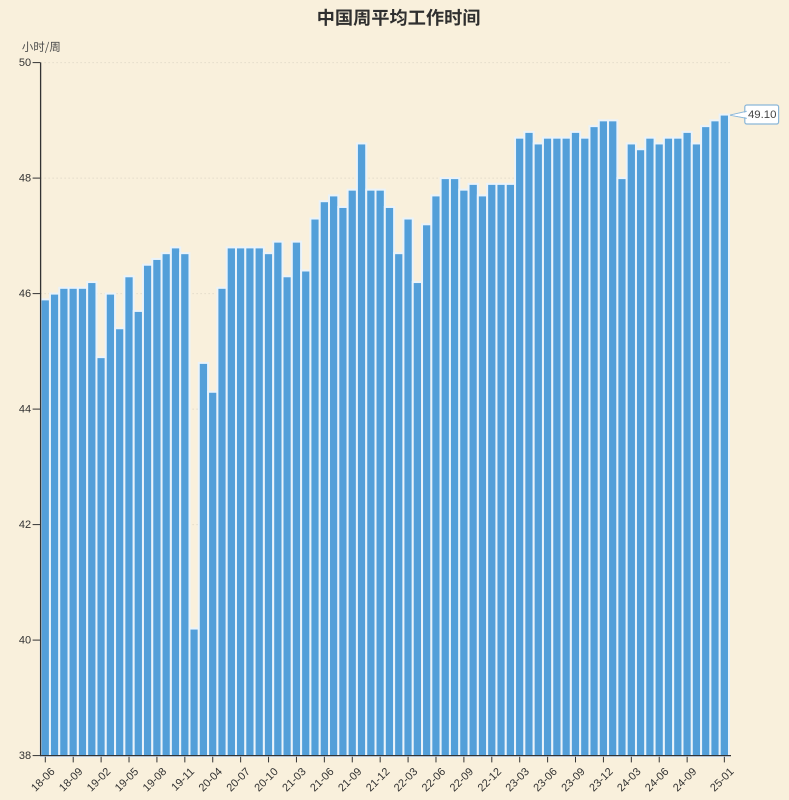 This screenshot has width=789, height=800. Describe the element at coordinates (762, 115) in the screenshot. I see `svg-text: 49.10` at that location.